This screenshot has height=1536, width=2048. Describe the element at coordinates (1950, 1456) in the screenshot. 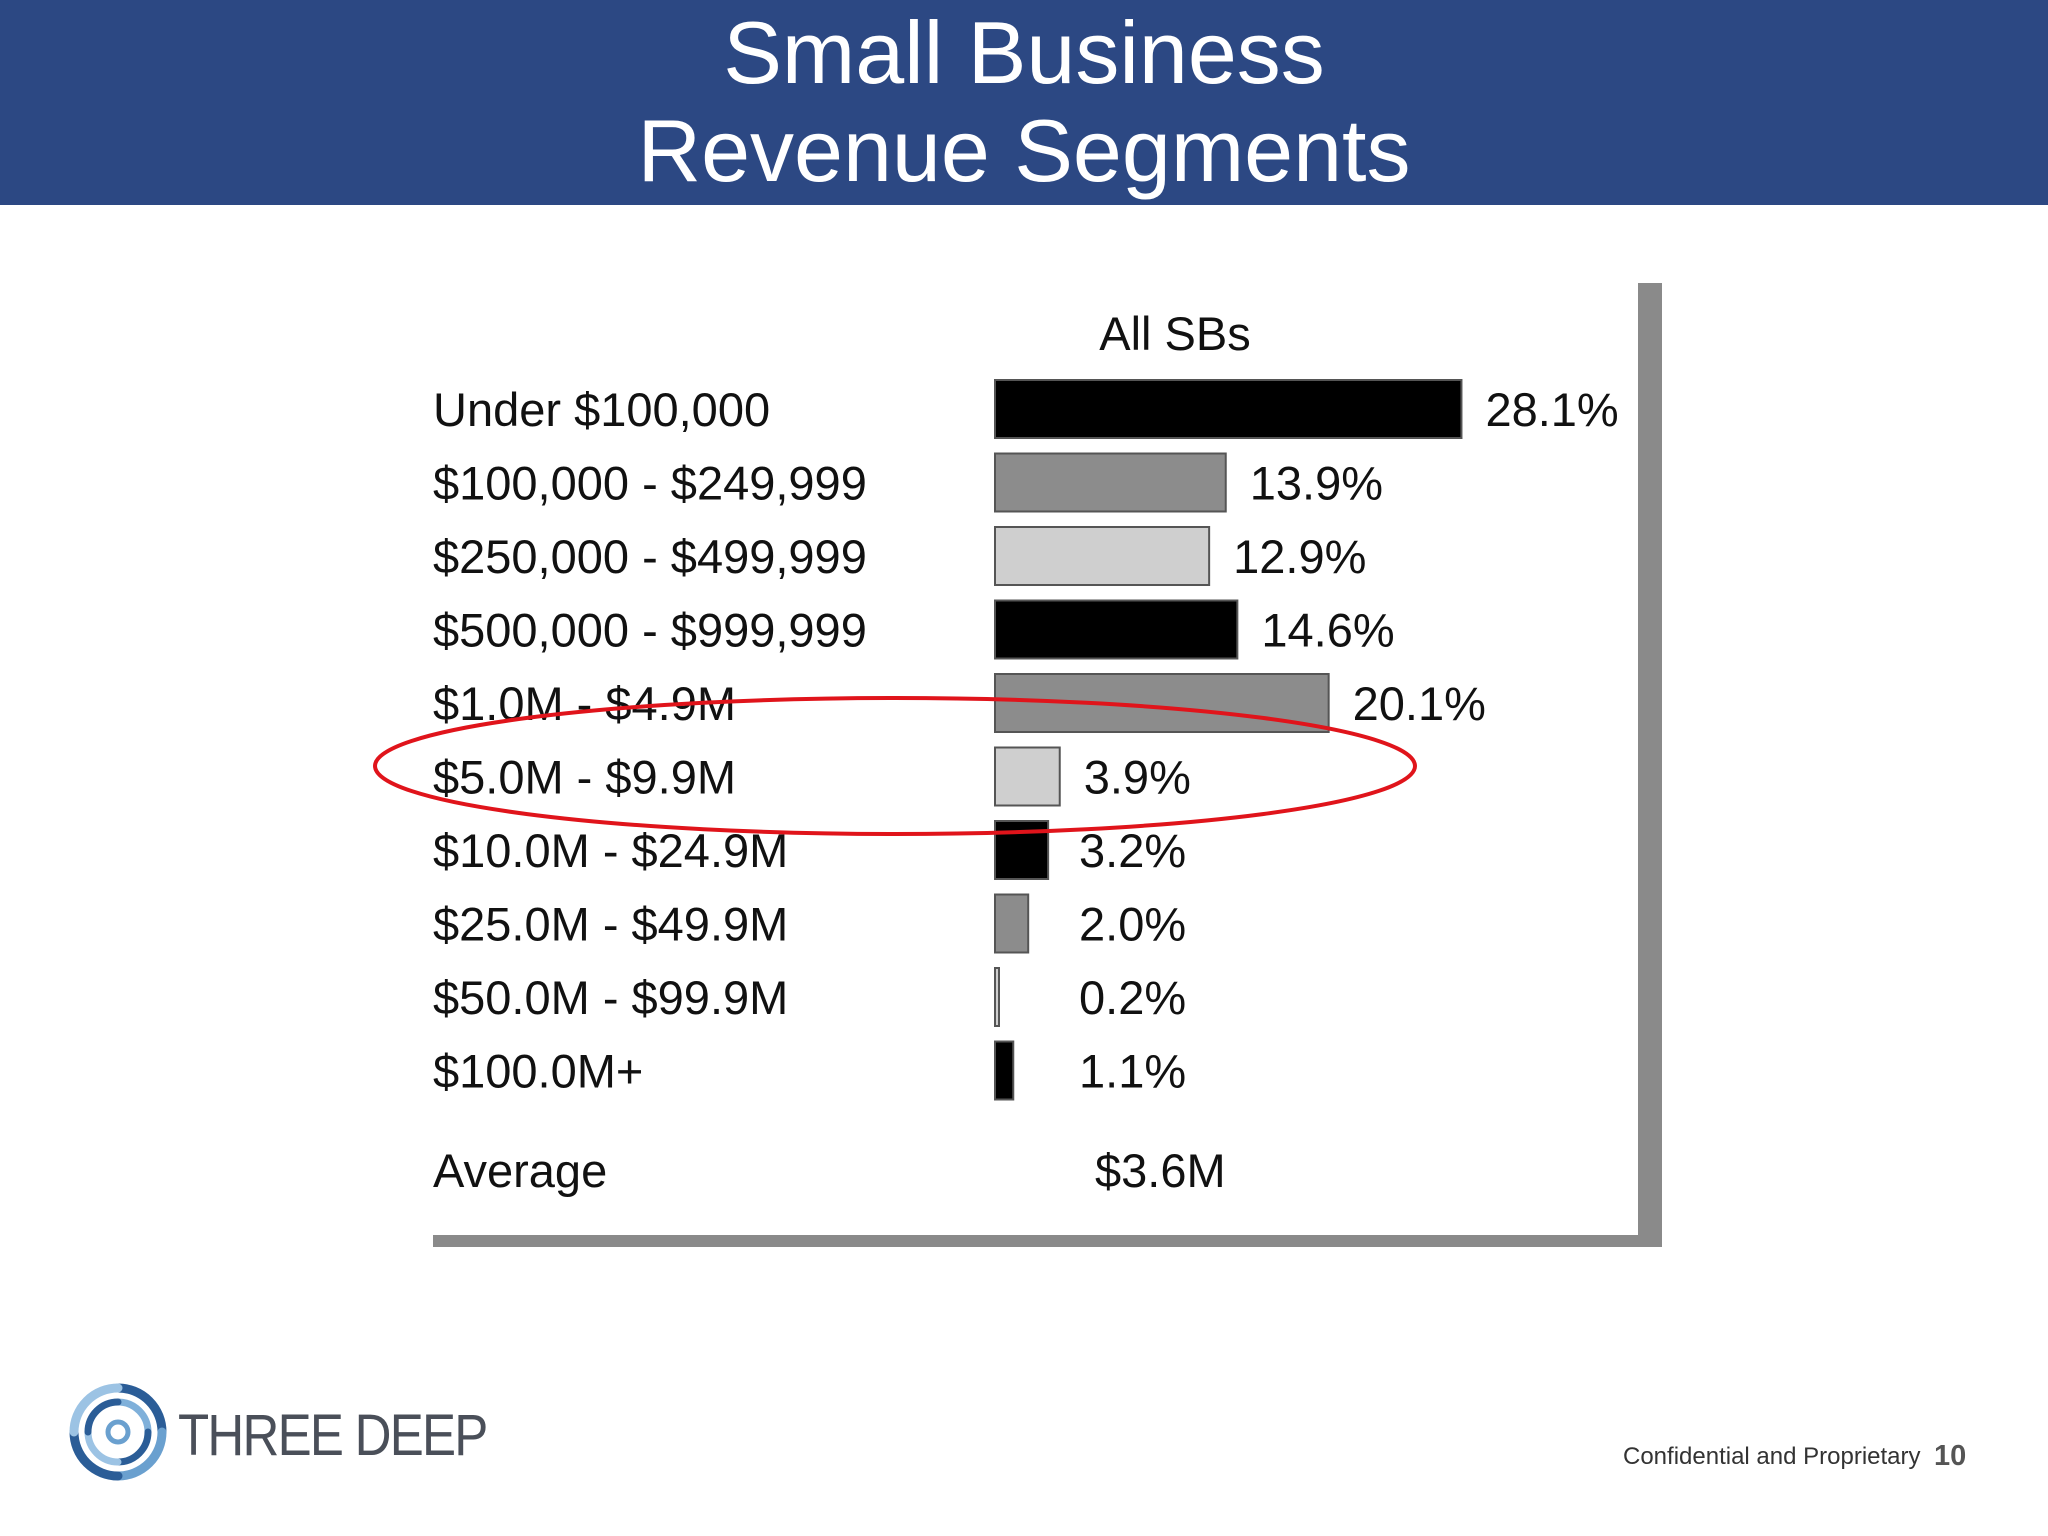

I see `page-number: 10` at that location.